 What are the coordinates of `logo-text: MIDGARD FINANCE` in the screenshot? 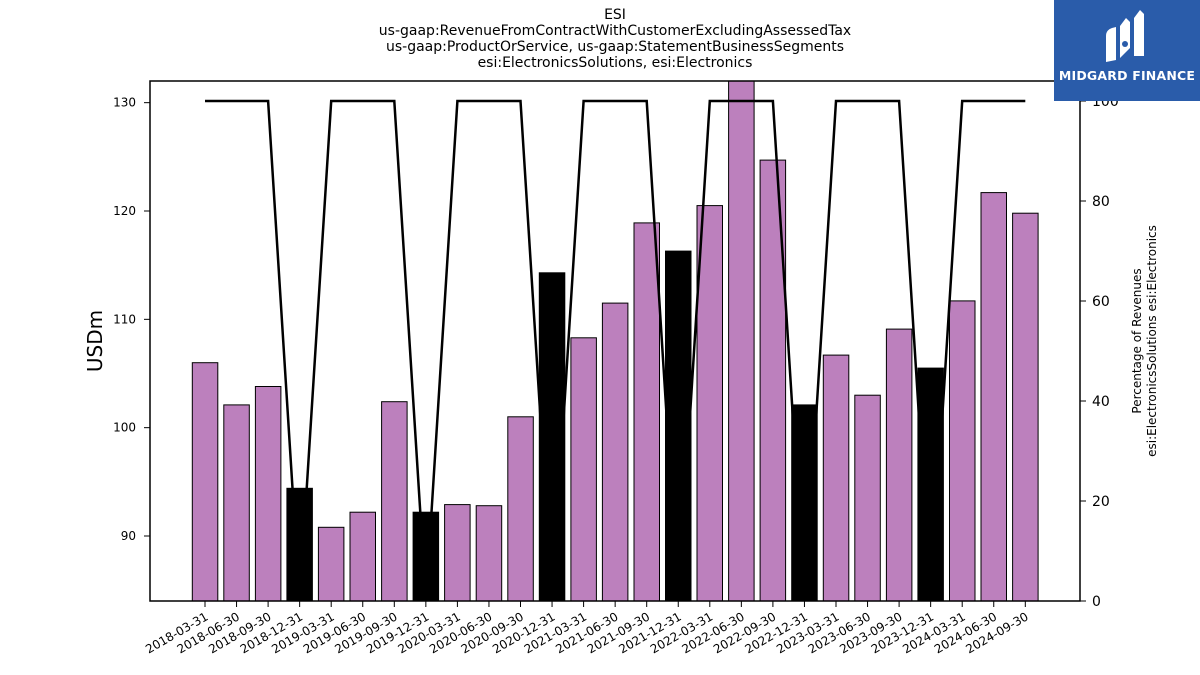 It's located at (1127, 75).